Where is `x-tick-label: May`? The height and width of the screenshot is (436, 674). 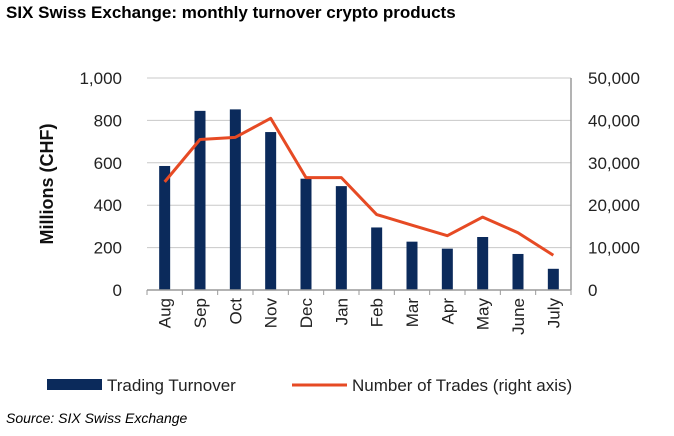 x-tick-label: May is located at coordinates (483, 314).